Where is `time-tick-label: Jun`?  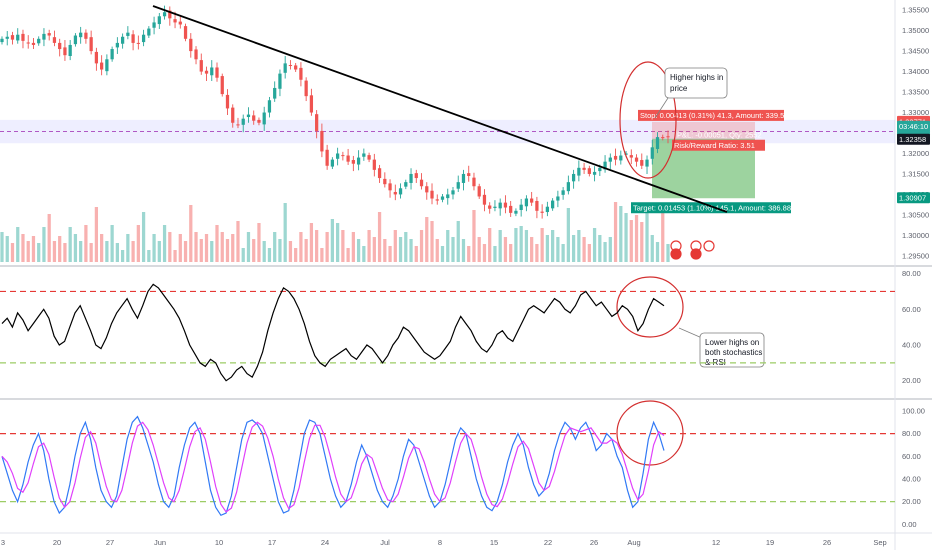 time-tick-label: Jun is located at coordinates (160, 542).